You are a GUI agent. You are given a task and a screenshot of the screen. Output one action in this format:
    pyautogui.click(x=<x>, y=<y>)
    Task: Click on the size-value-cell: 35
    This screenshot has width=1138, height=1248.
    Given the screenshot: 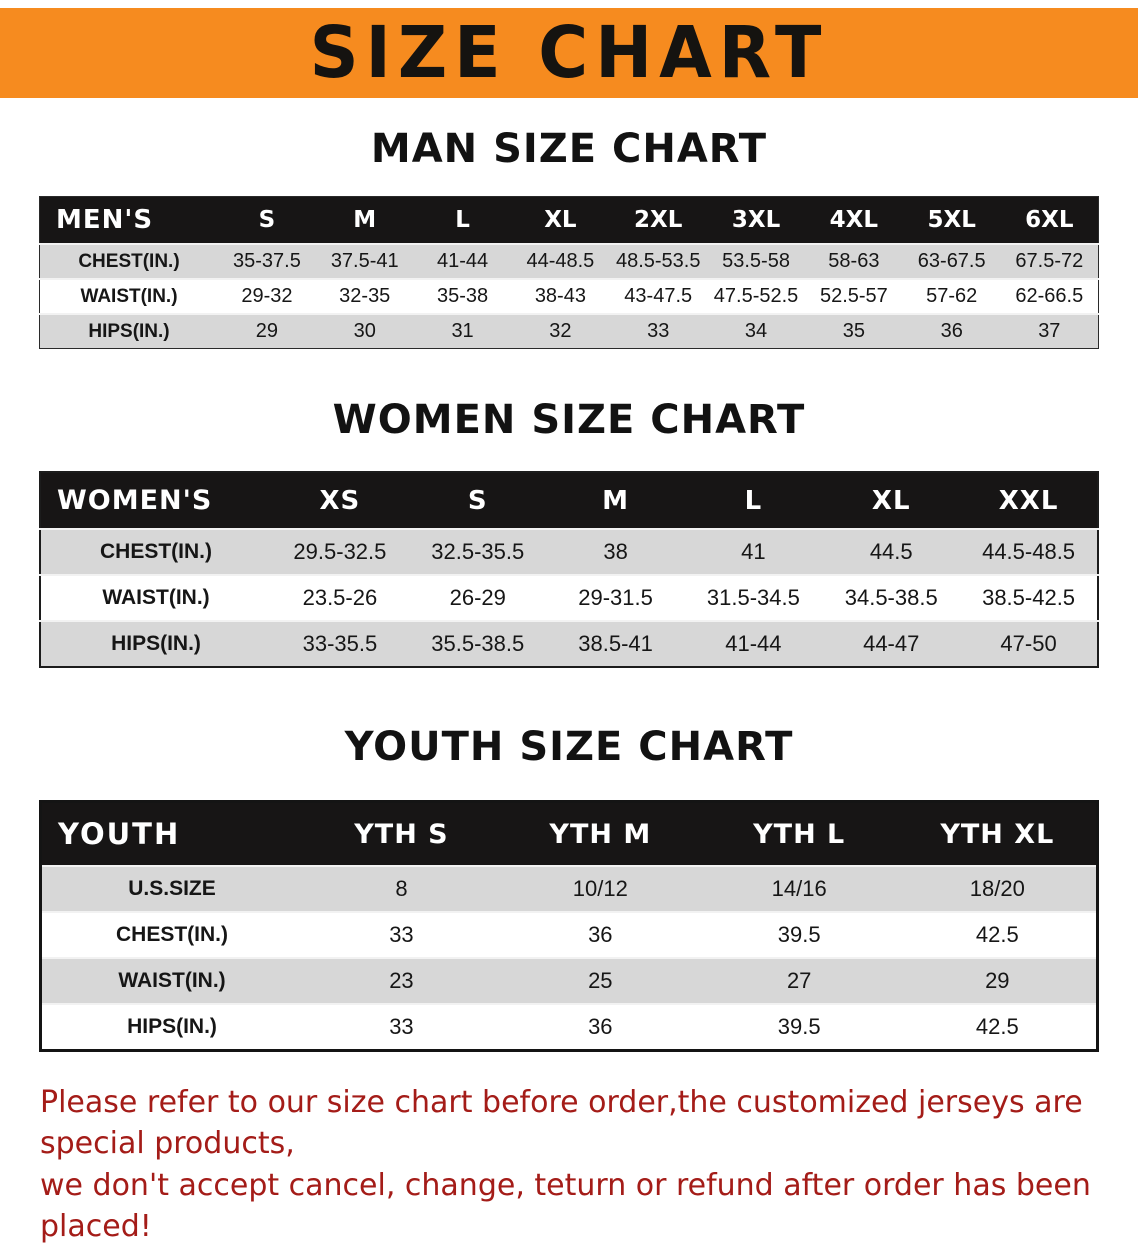 What is the action you would take?
    pyautogui.click(x=853, y=331)
    